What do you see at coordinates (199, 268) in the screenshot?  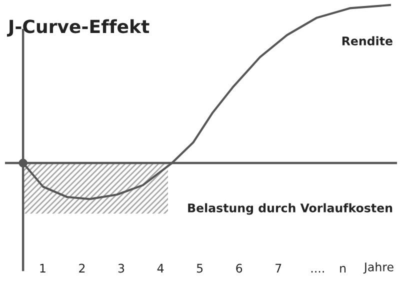 I see `x-tick-label: 5` at bounding box center [199, 268].